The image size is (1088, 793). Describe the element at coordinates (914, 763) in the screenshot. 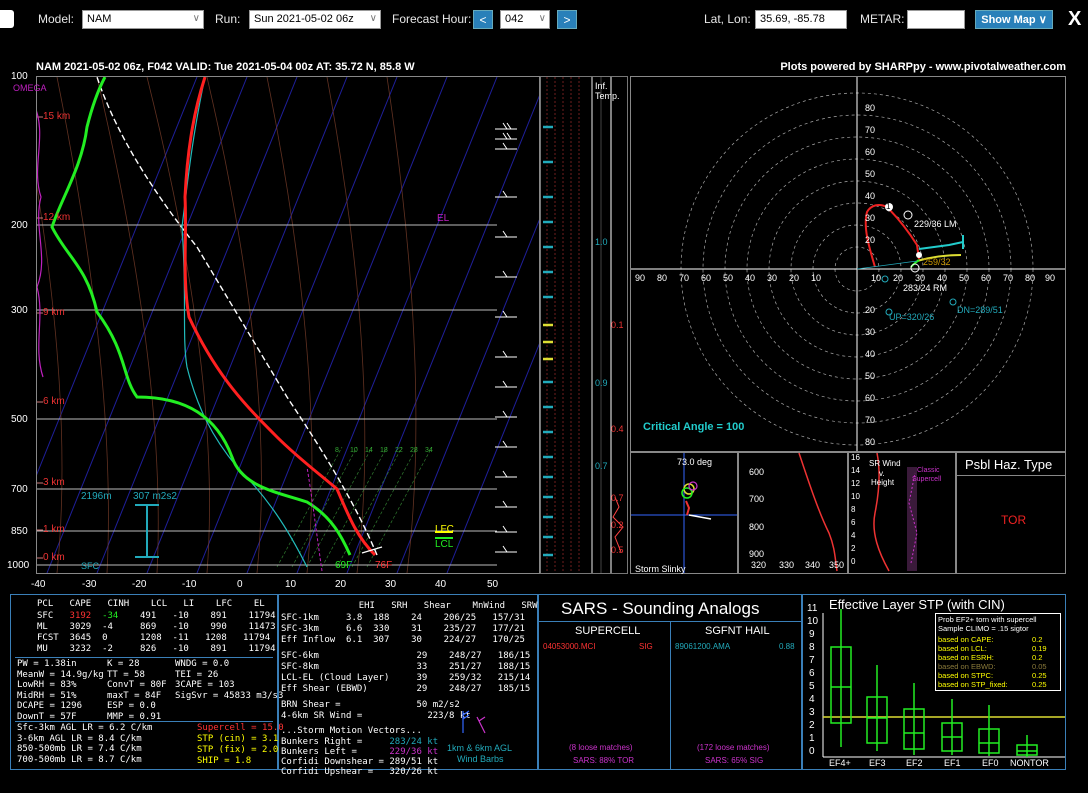

I see `stp-category: EF2` at that location.